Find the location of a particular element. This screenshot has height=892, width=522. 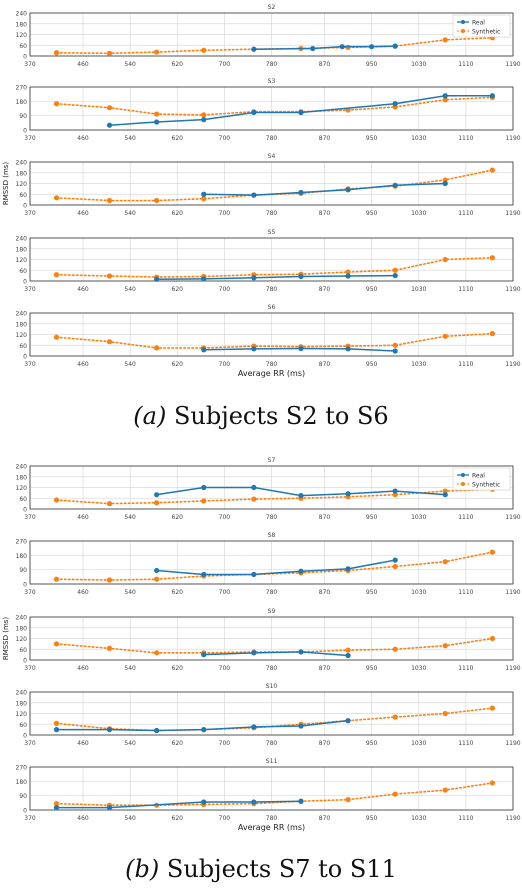

series-line-real is located at coordinates (276, 567).